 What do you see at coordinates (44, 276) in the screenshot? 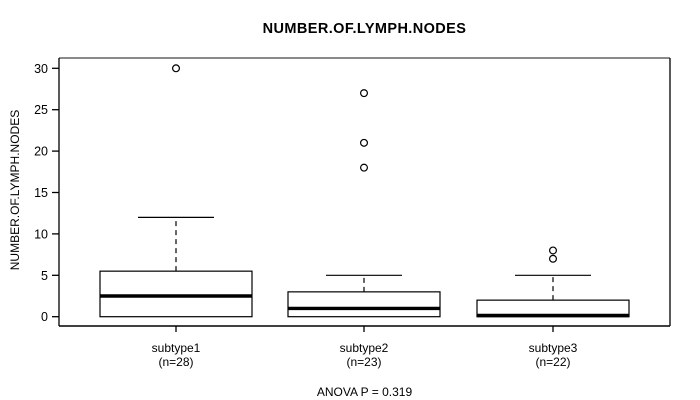
I see `y-tick-label: 5` at bounding box center [44, 276].